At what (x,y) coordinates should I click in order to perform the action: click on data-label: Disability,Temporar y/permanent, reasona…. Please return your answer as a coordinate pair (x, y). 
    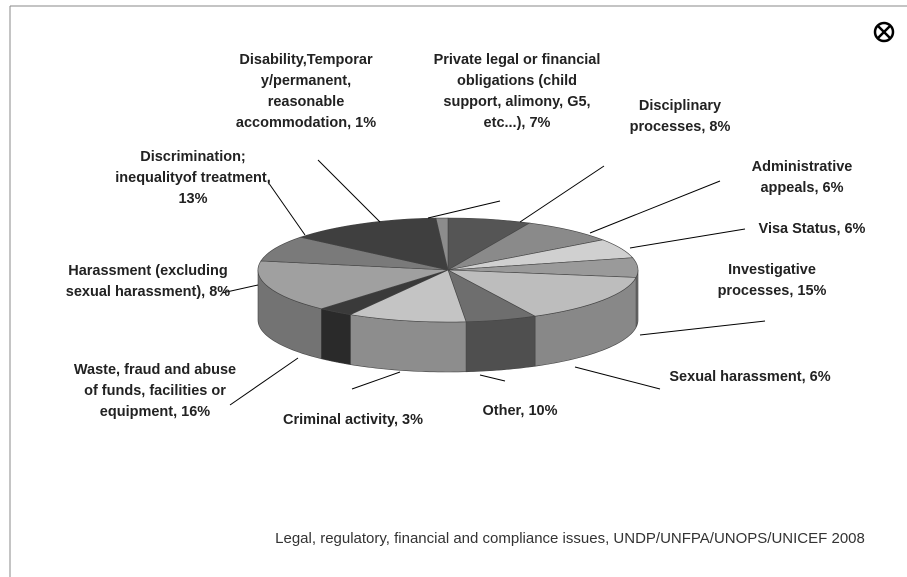
    Looking at the image, I should click on (306, 91).